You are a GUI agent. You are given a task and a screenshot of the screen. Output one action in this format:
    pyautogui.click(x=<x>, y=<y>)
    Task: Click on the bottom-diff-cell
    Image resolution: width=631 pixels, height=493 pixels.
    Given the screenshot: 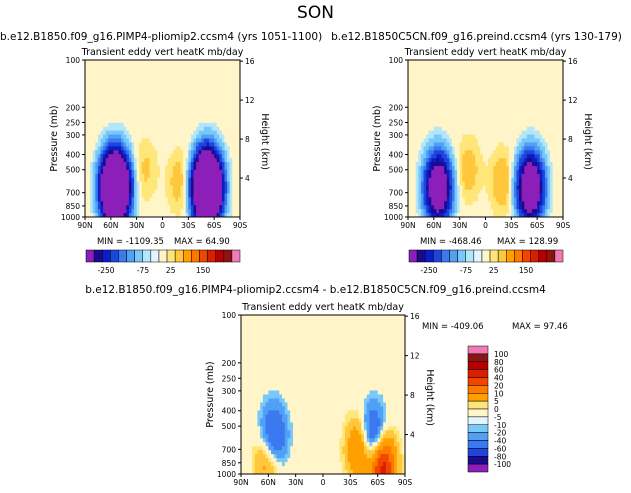 What is the action you would take?
    pyautogui.click(x=245, y=317)
    